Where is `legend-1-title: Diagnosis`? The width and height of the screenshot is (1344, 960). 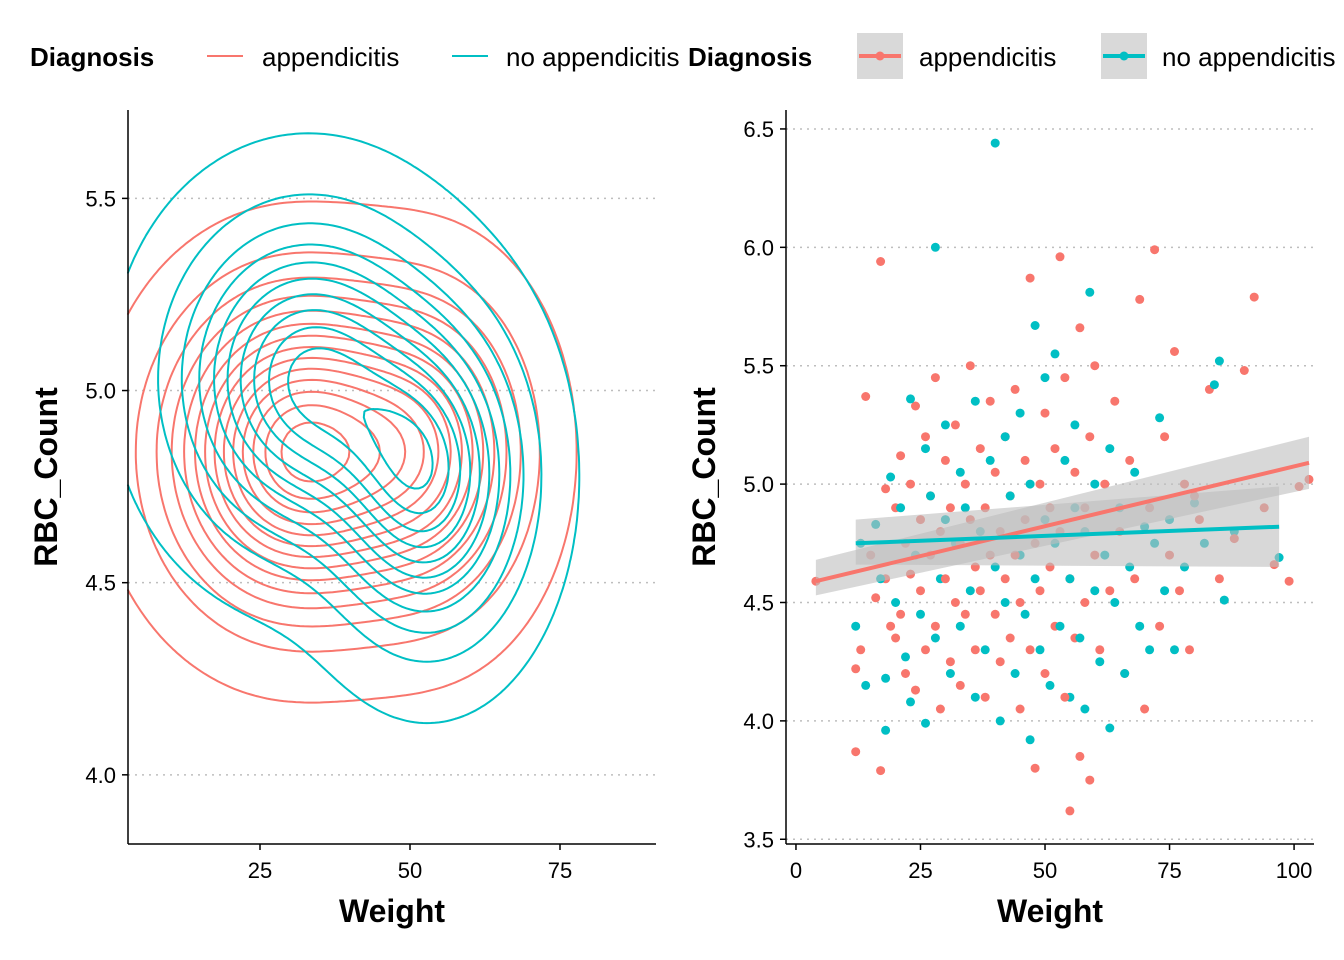
legend-1-title: Diagnosis is located at coordinates (92, 57).